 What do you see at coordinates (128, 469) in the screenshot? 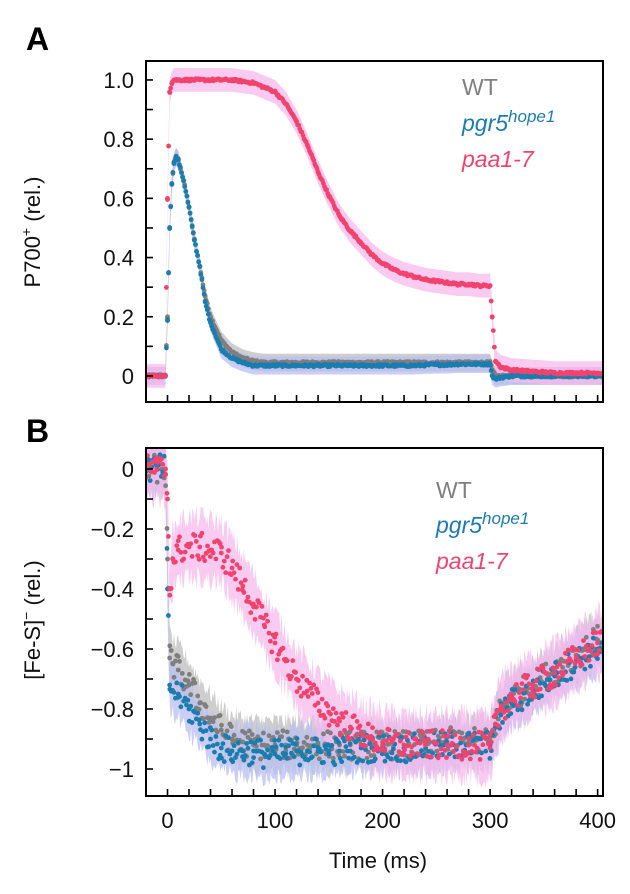
I see `y-tick-label: 0` at bounding box center [128, 469].